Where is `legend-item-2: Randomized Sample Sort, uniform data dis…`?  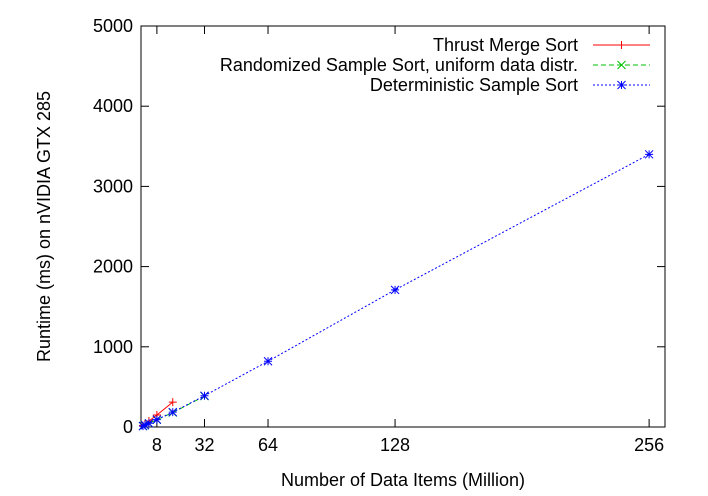 legend-item-2: Randomized Sample Sort, uniform data dis… is located at coordinates (435, 65).